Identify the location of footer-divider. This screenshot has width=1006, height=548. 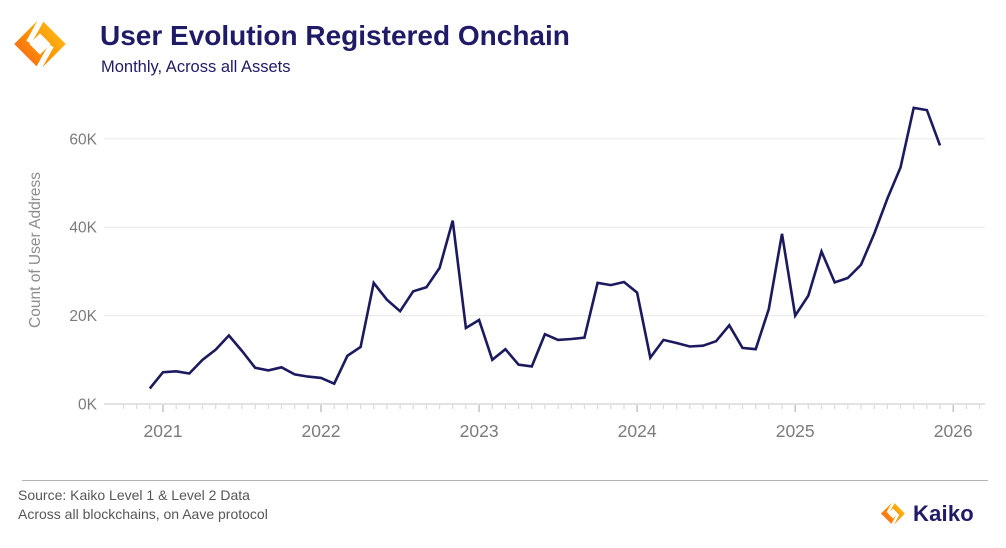
(505, 480).